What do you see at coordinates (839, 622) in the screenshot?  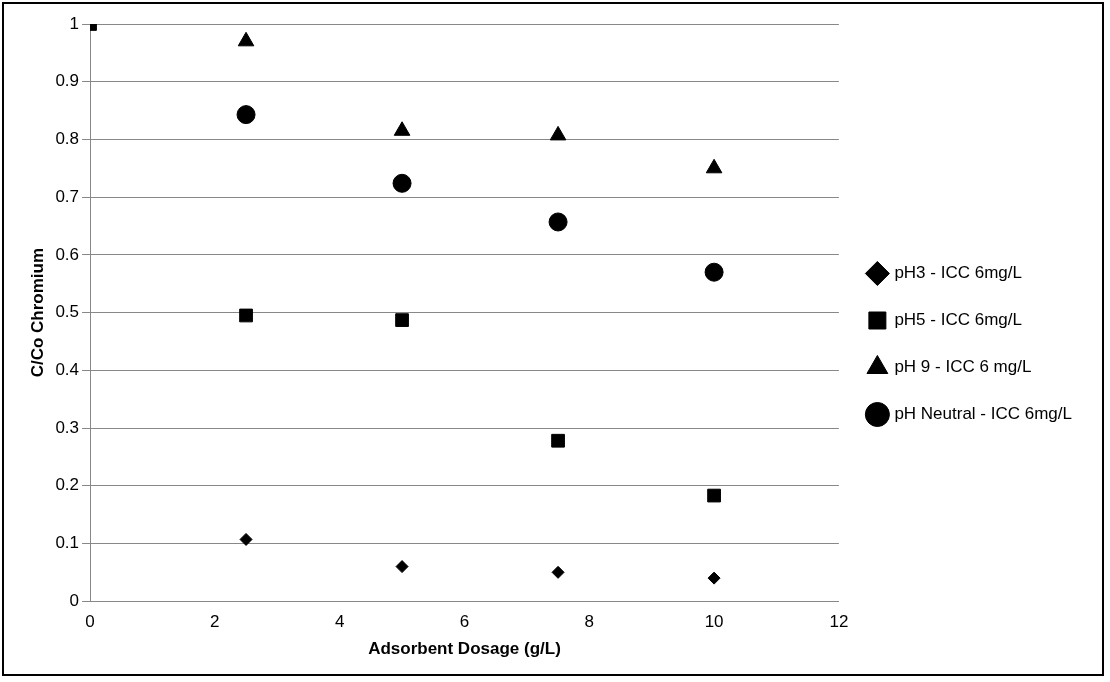 I see `x-tick-label: 12` at bounding box center [839, 622].